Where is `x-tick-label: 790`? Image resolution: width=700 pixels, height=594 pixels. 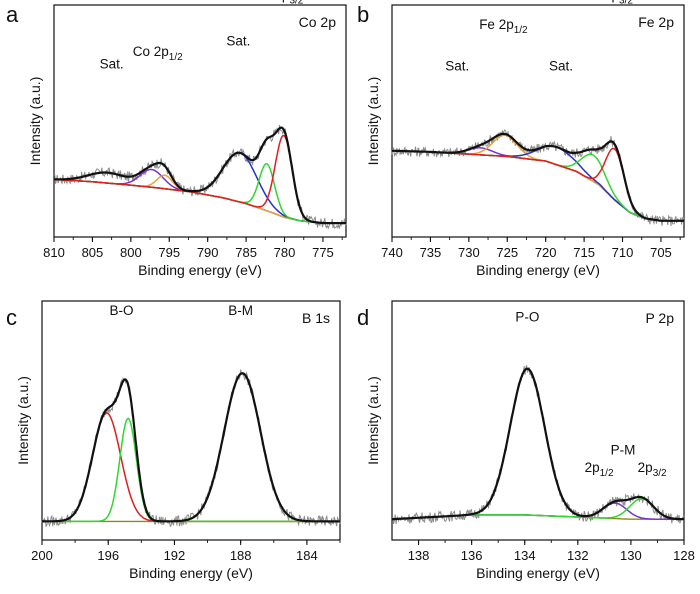
x-tick-label: 790 is located at coordinates (208, 252).